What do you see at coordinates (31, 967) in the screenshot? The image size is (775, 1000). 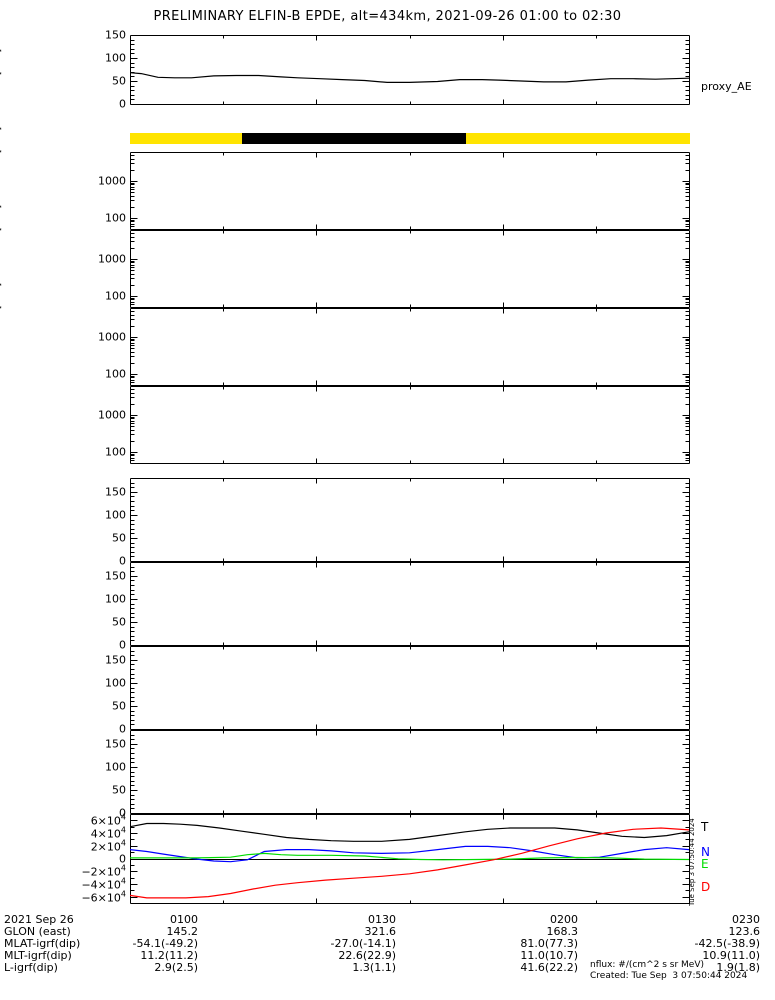 I see `axis-row-label: L-igrf(dip)` at bounding box center [31, 967].